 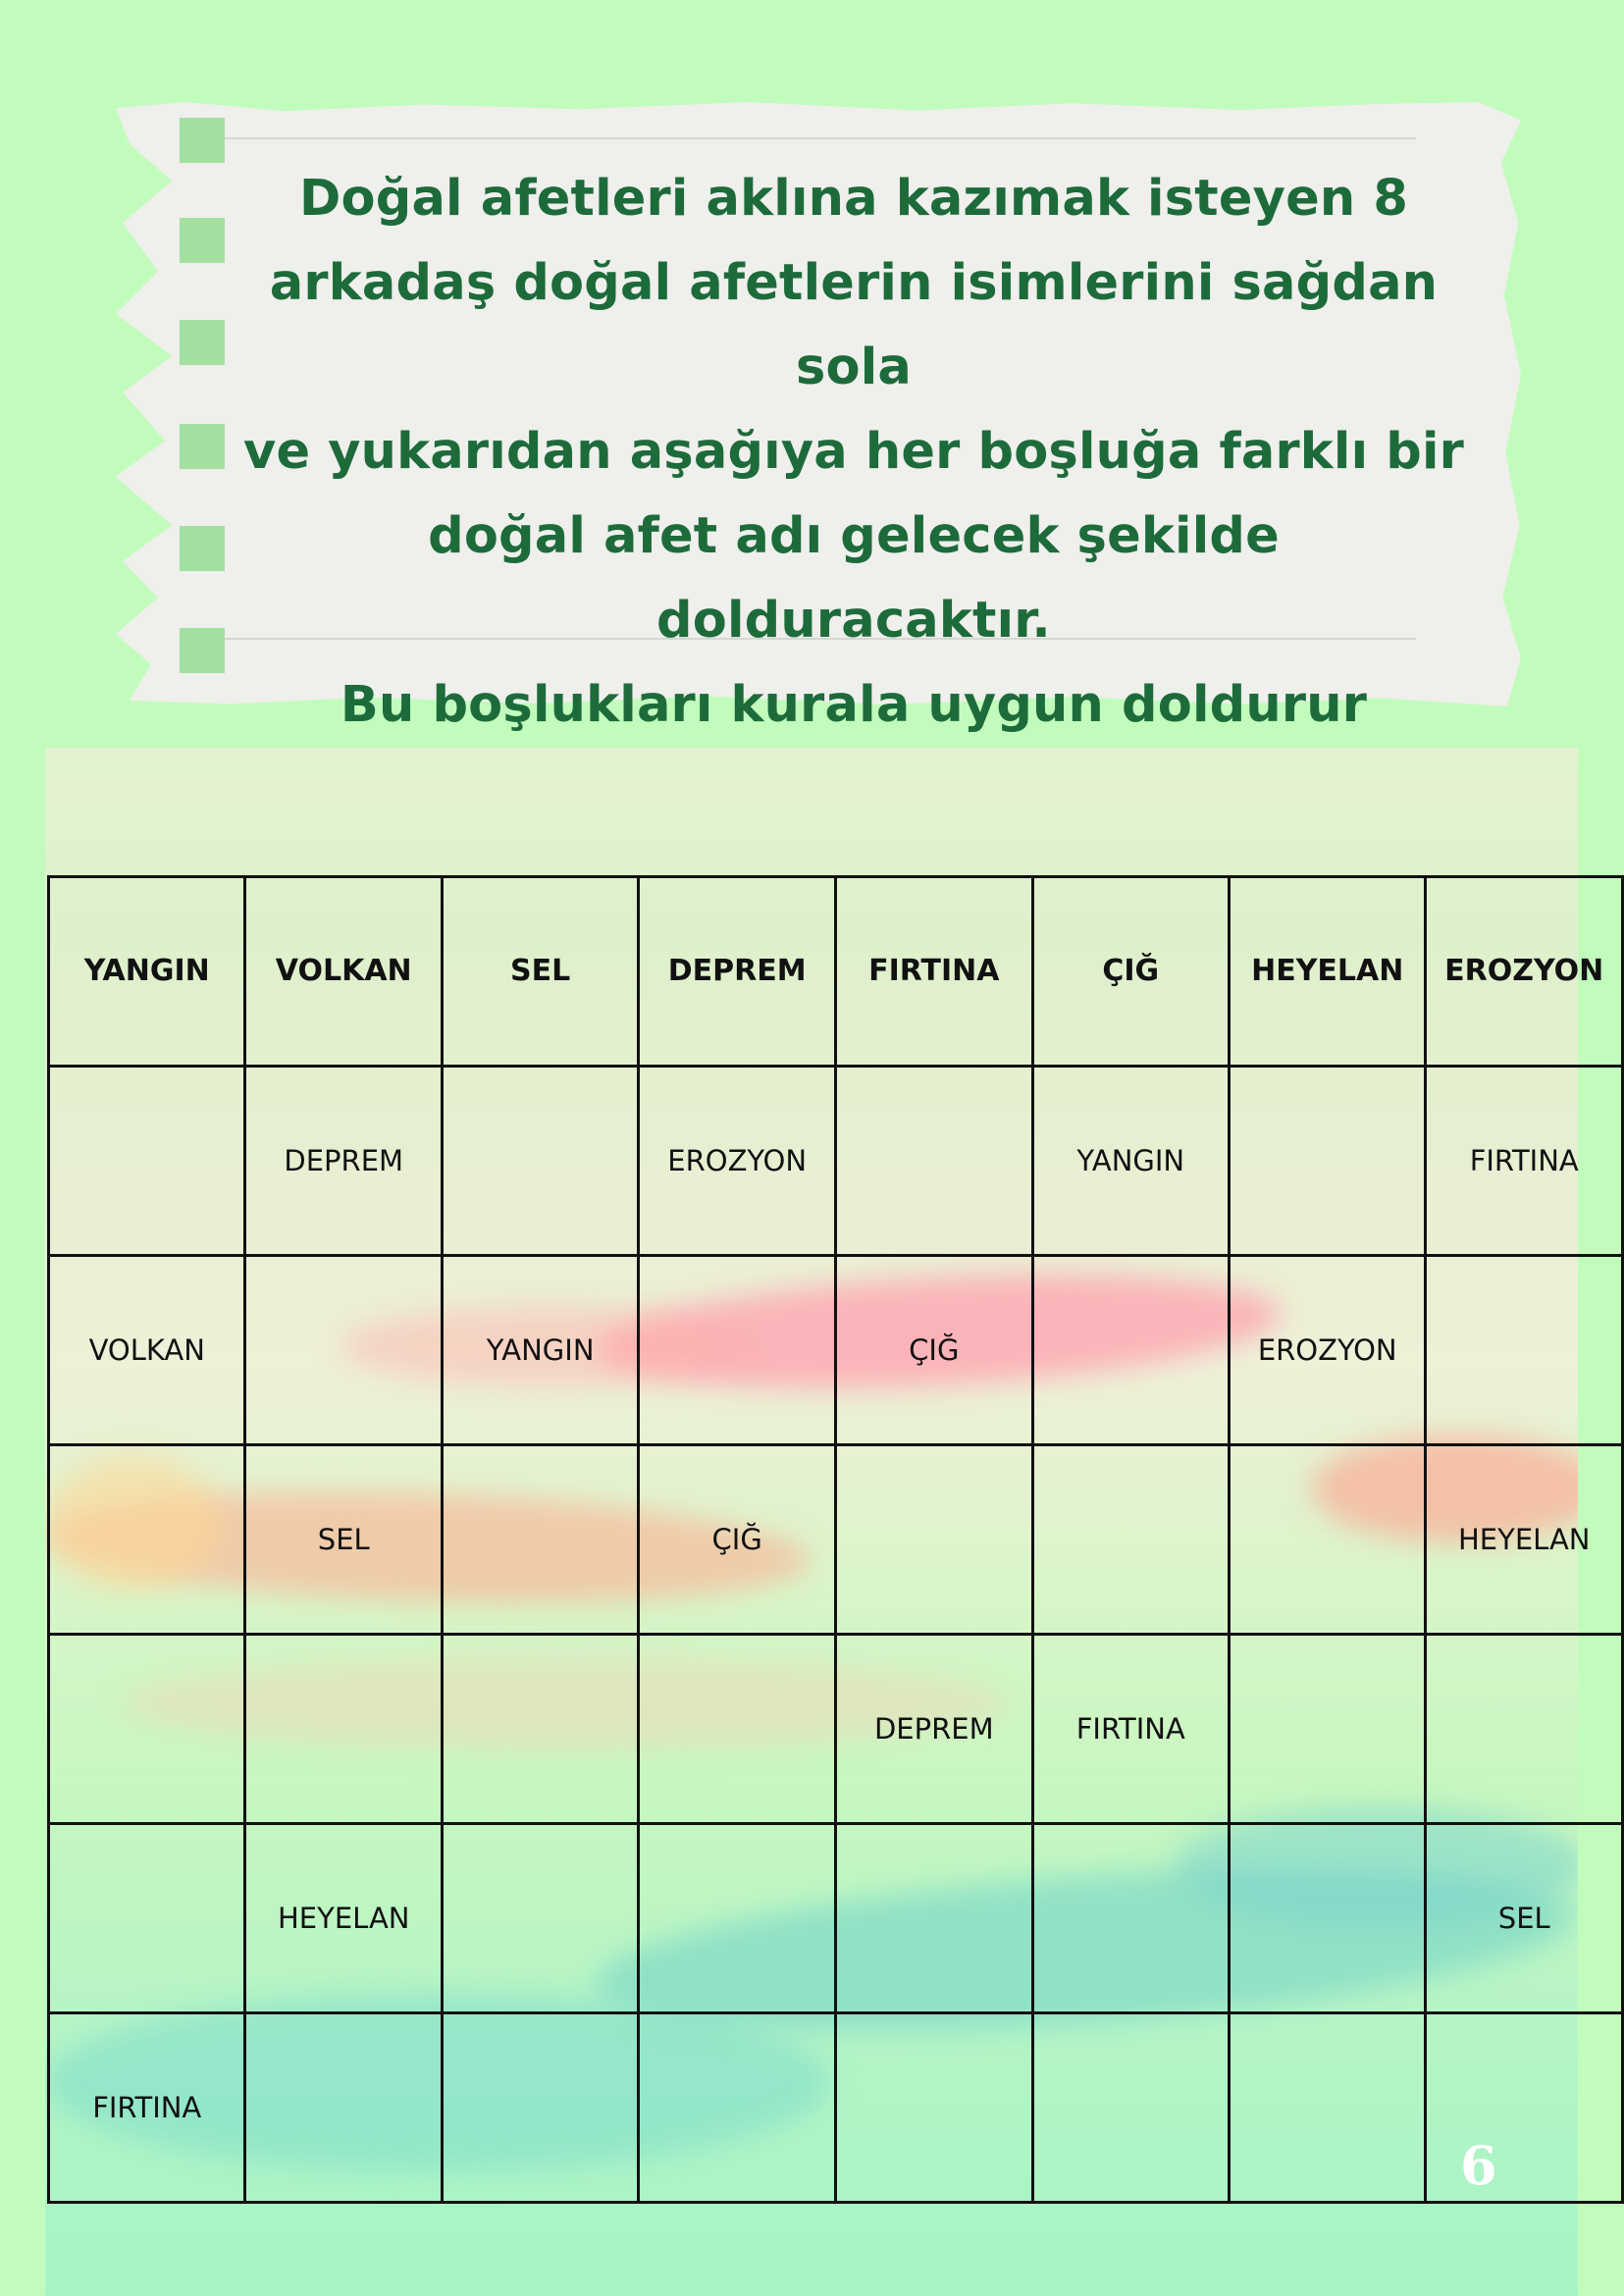 What do you see at coordinates (737, 971) in the screenshot?
I see `grid-header-cell: DEPREM` at bounding box center [737, 971].